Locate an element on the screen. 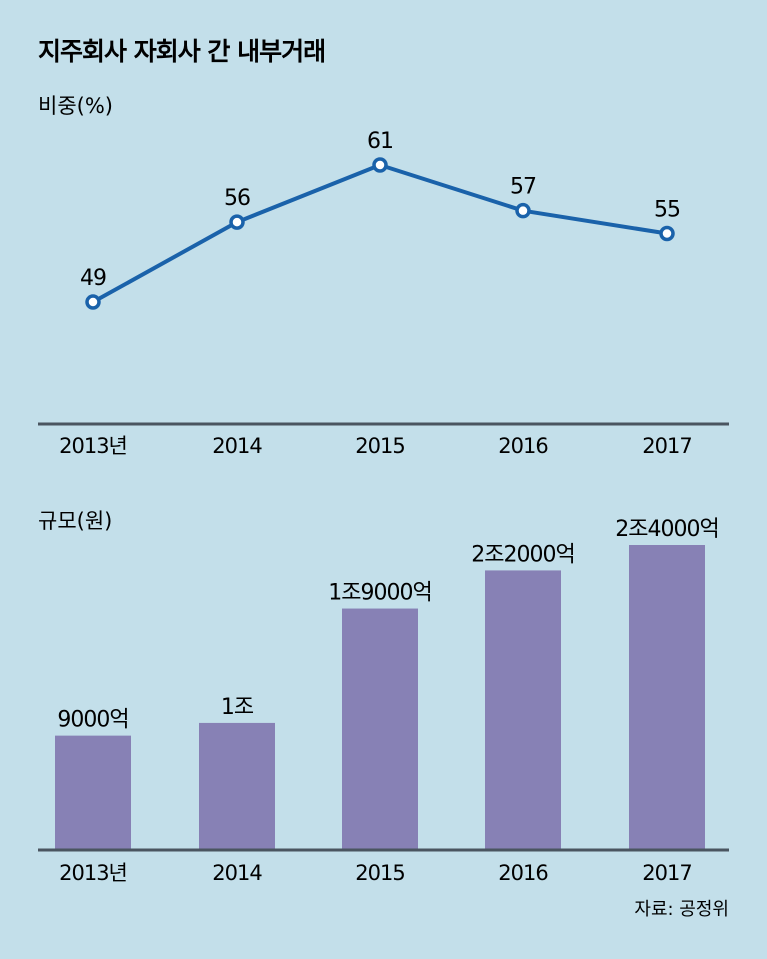 The height and width of the screenshot is (959, 767). bar-data-label: 1조 is located at coordinates (237, 707).